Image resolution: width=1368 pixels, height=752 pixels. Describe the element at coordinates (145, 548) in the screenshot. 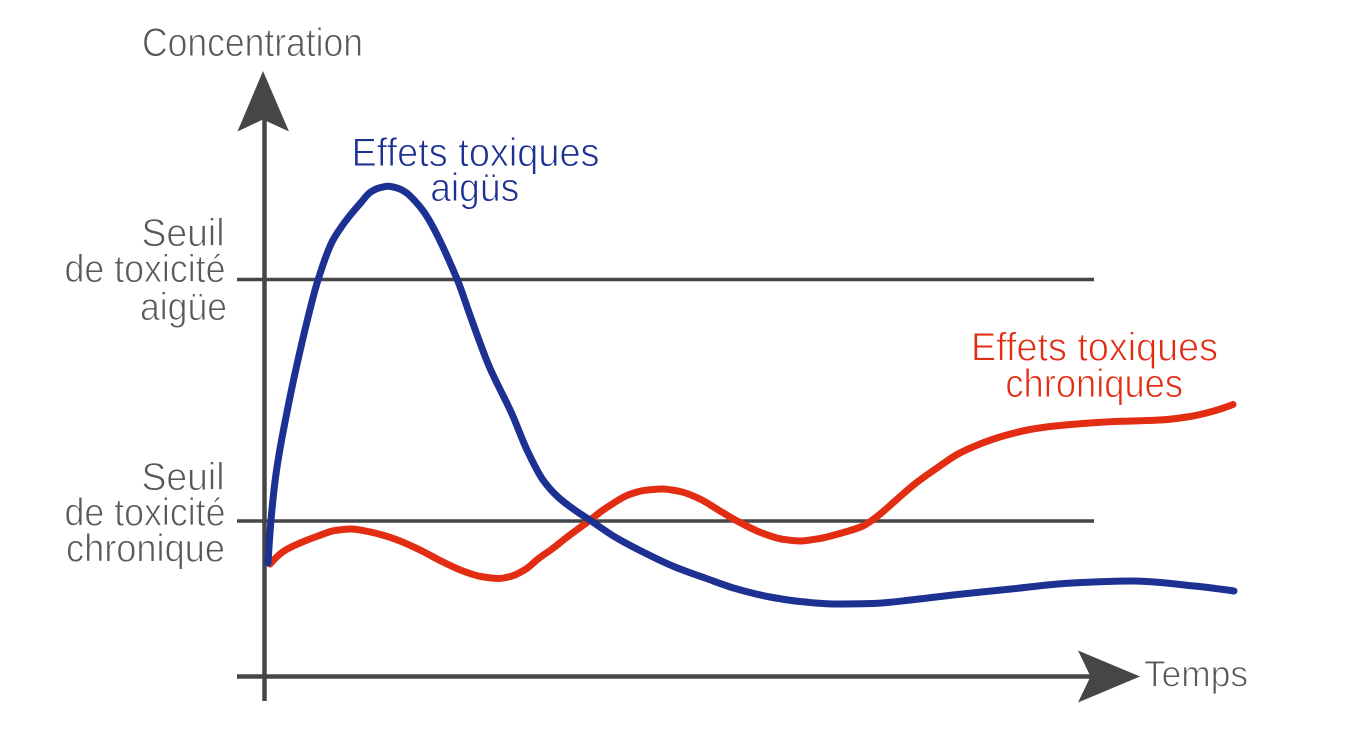

I see `svg-text: chronique` at that location.